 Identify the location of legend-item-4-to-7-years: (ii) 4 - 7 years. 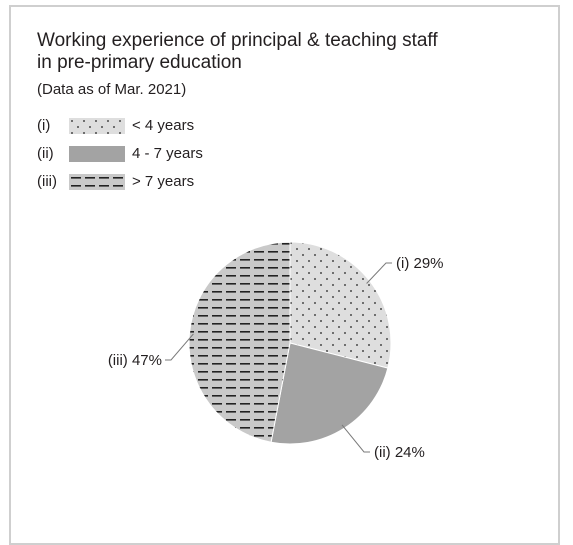
(167, 154).